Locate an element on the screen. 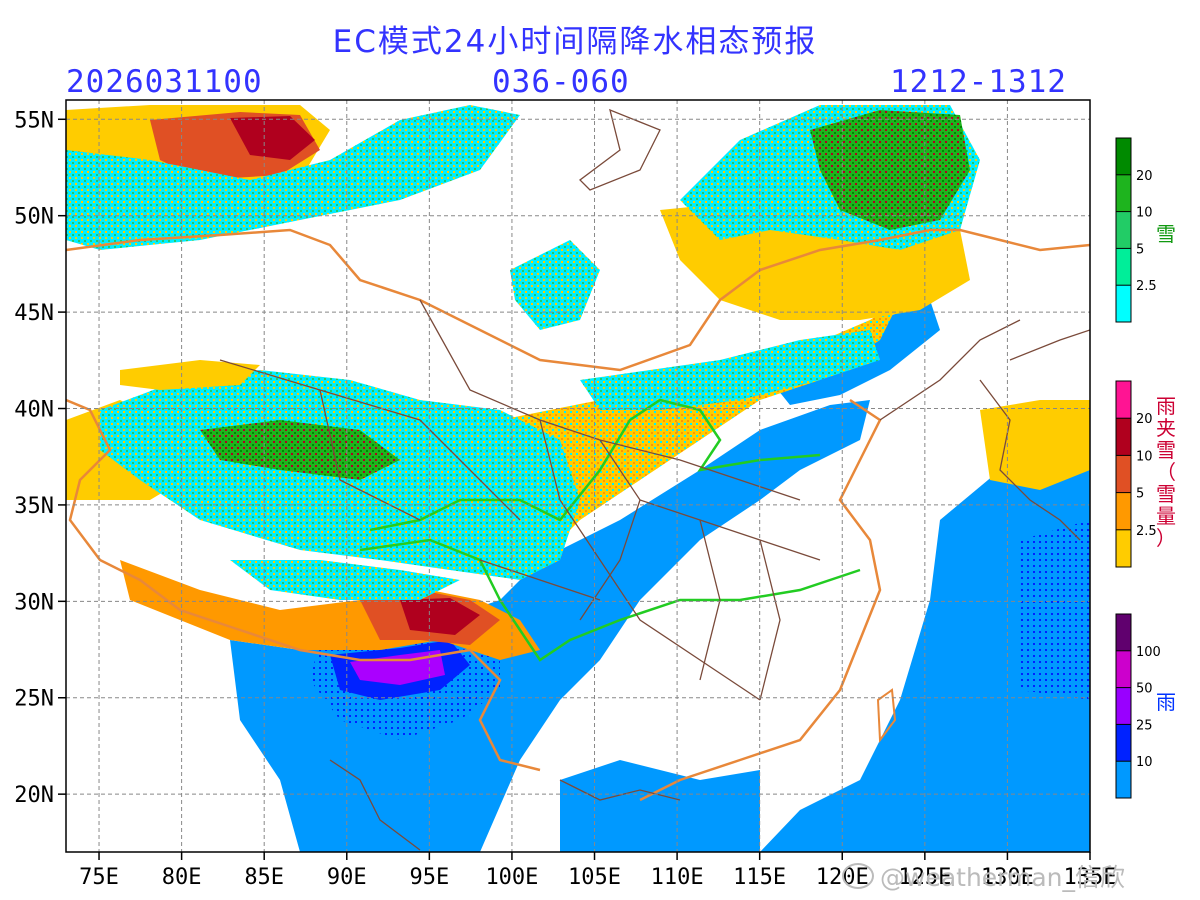 The width and height of the screenshot is (1200, 900). legend-mix-label: 雨夹雪（雪量） is located at coordinates (1166, 472).